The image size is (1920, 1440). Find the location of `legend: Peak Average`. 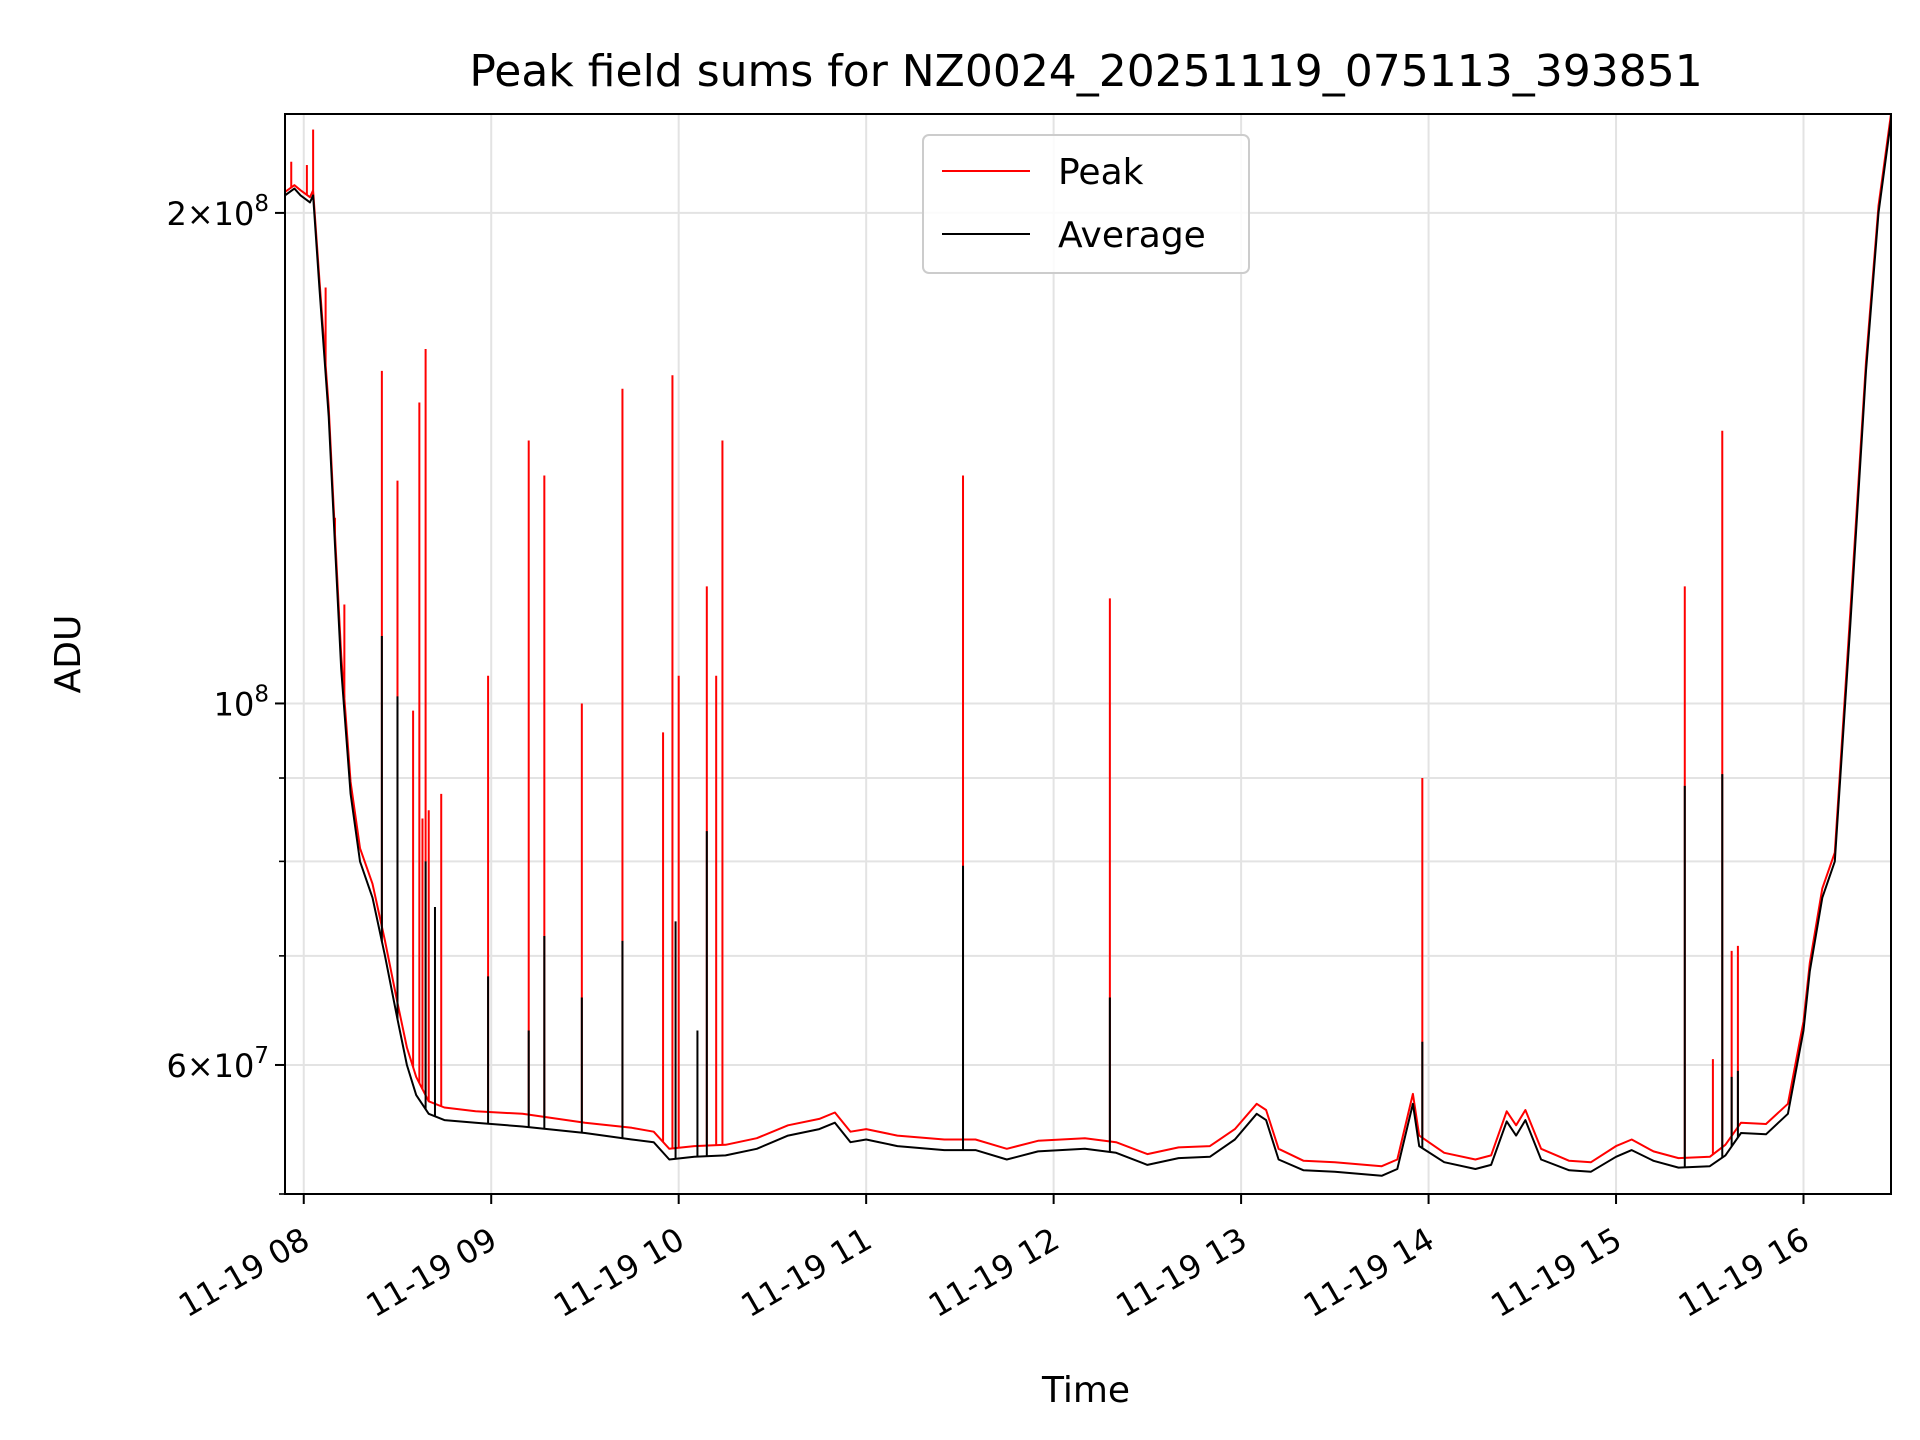

legend: Peak Average is located at coordinates (1086, 204).